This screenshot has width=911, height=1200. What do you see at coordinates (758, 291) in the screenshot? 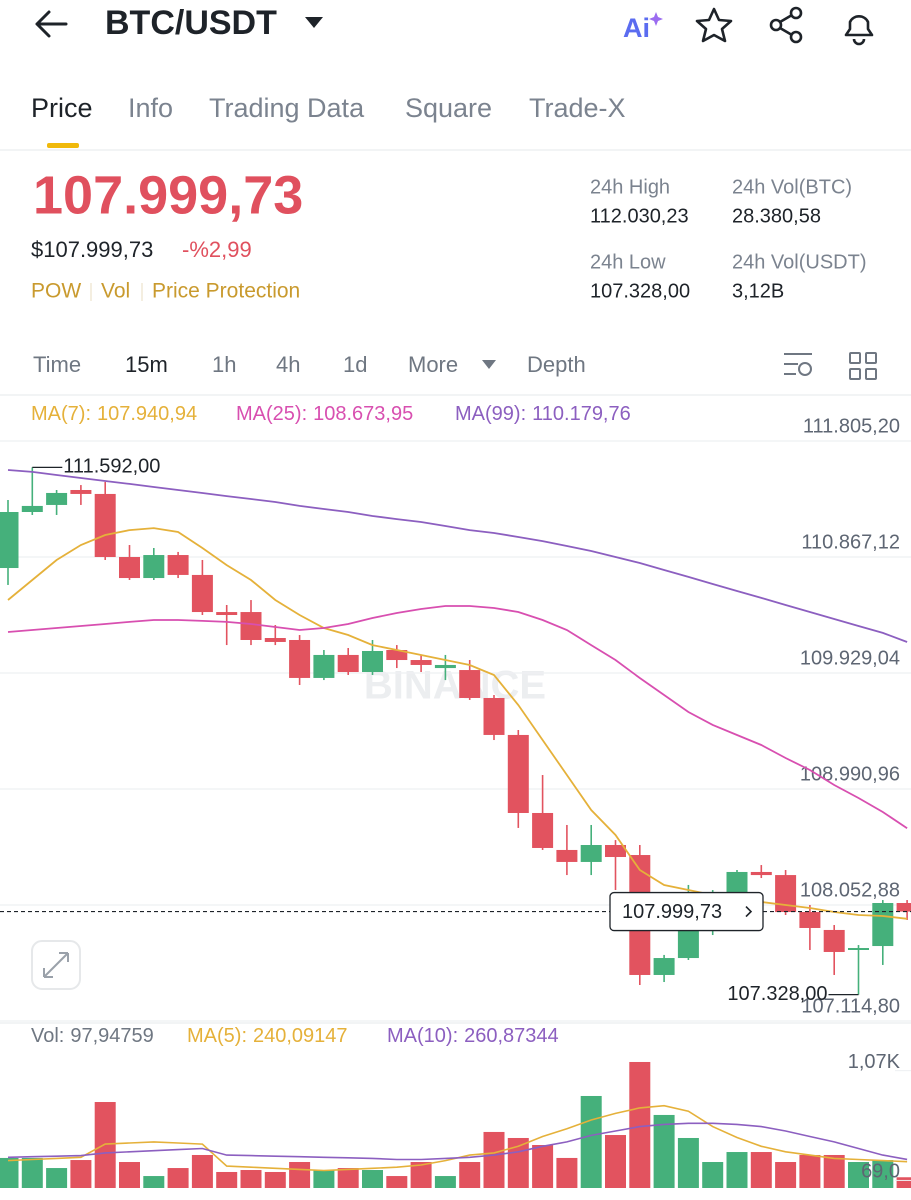
I see `stat-value: 3,12B` at bounding box center [758, 291].